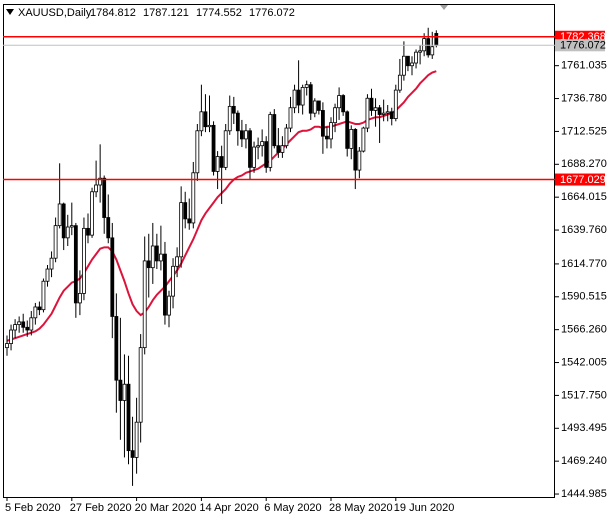 The height and width of the screenshot is (519, 607). I want to click on header-open: 1784.812, so click(113, 13).